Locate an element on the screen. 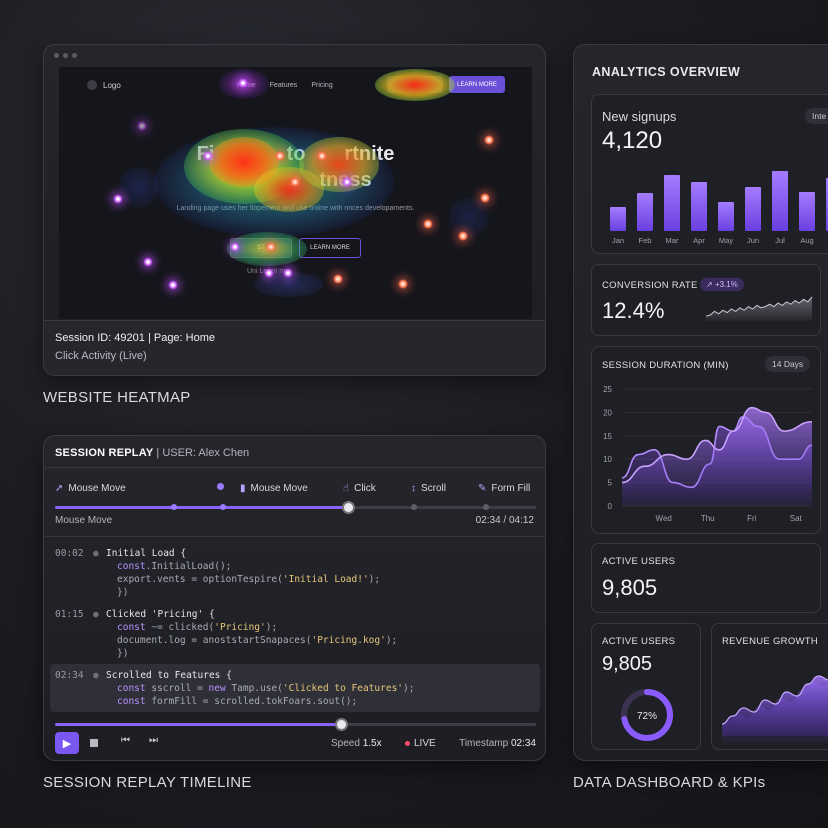 The width and height of the screenshot is (828, 828). revenue-growth-chart is located at coordinates (775, 708).